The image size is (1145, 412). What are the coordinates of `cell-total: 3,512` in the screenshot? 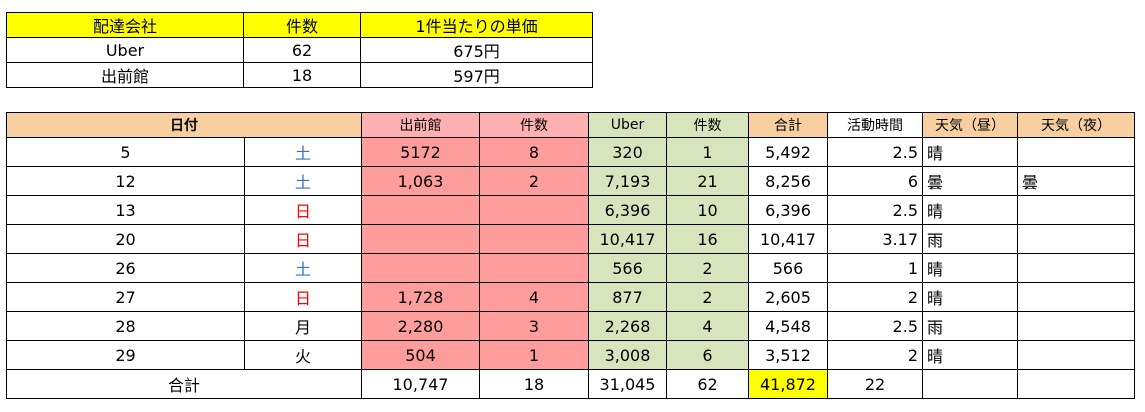 It's located at (788, 355).